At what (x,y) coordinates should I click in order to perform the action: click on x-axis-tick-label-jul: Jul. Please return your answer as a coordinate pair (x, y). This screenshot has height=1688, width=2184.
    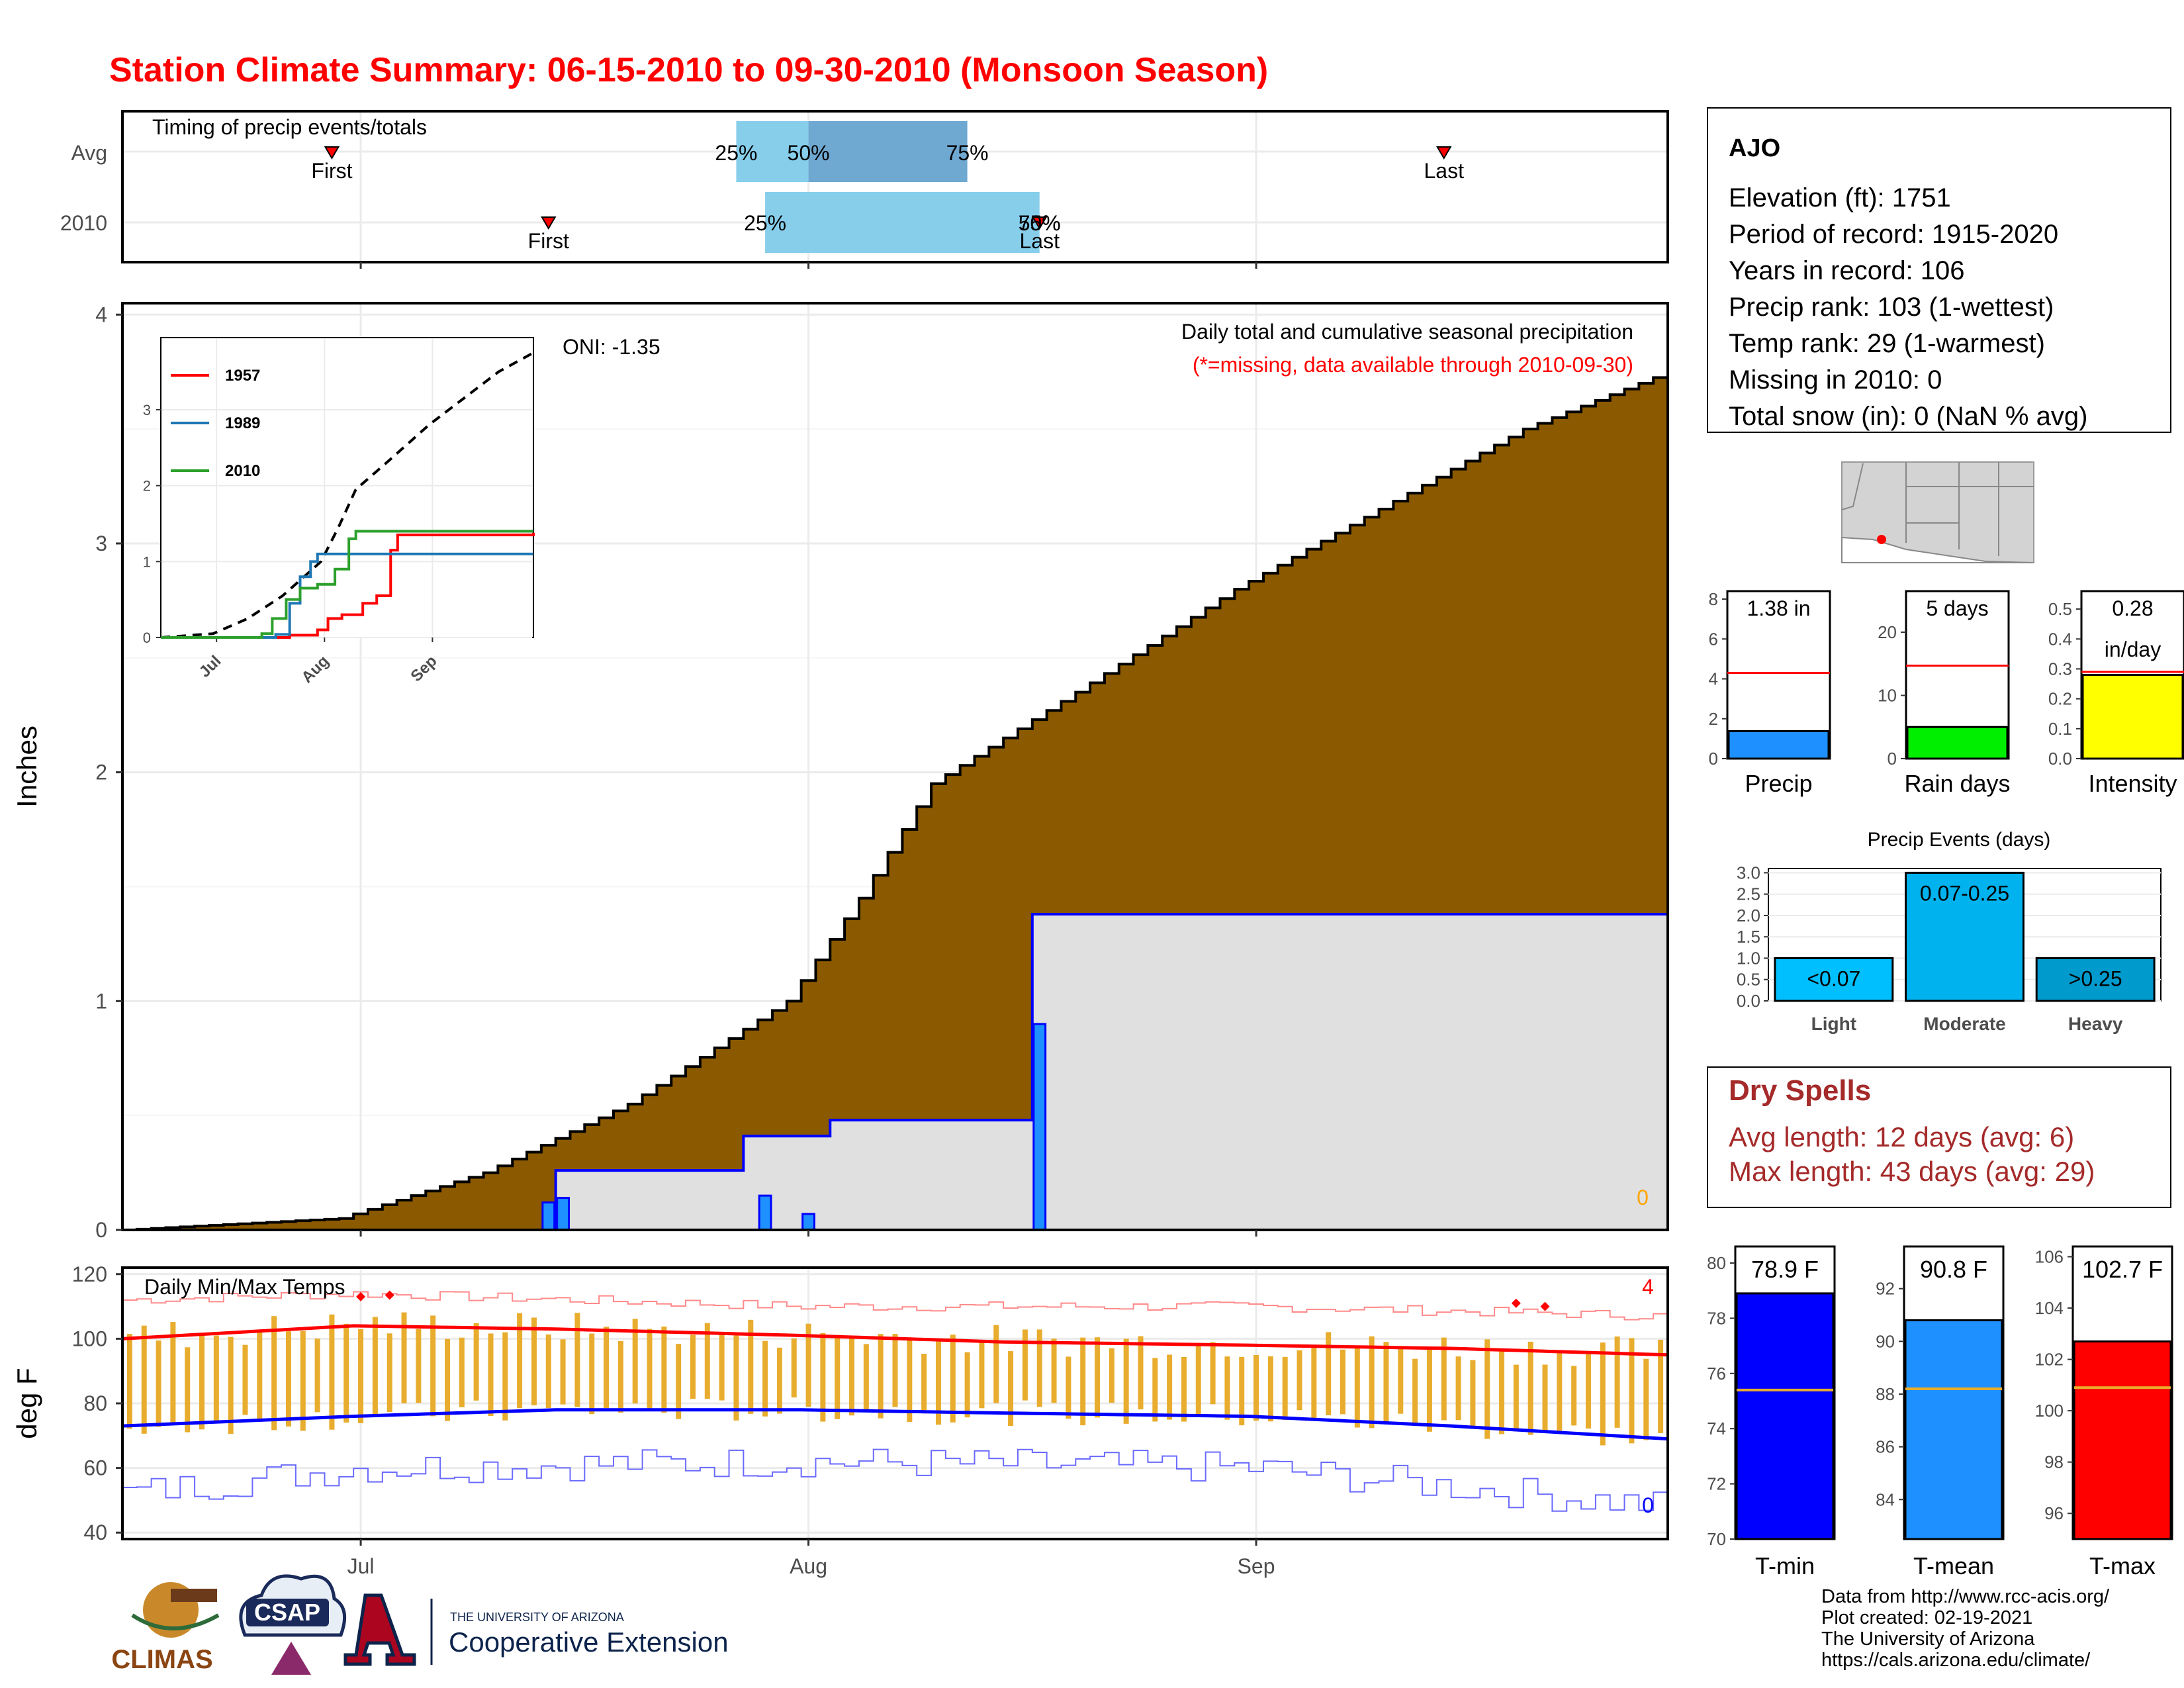
    Looking at the image, I should click on (361, 1566).